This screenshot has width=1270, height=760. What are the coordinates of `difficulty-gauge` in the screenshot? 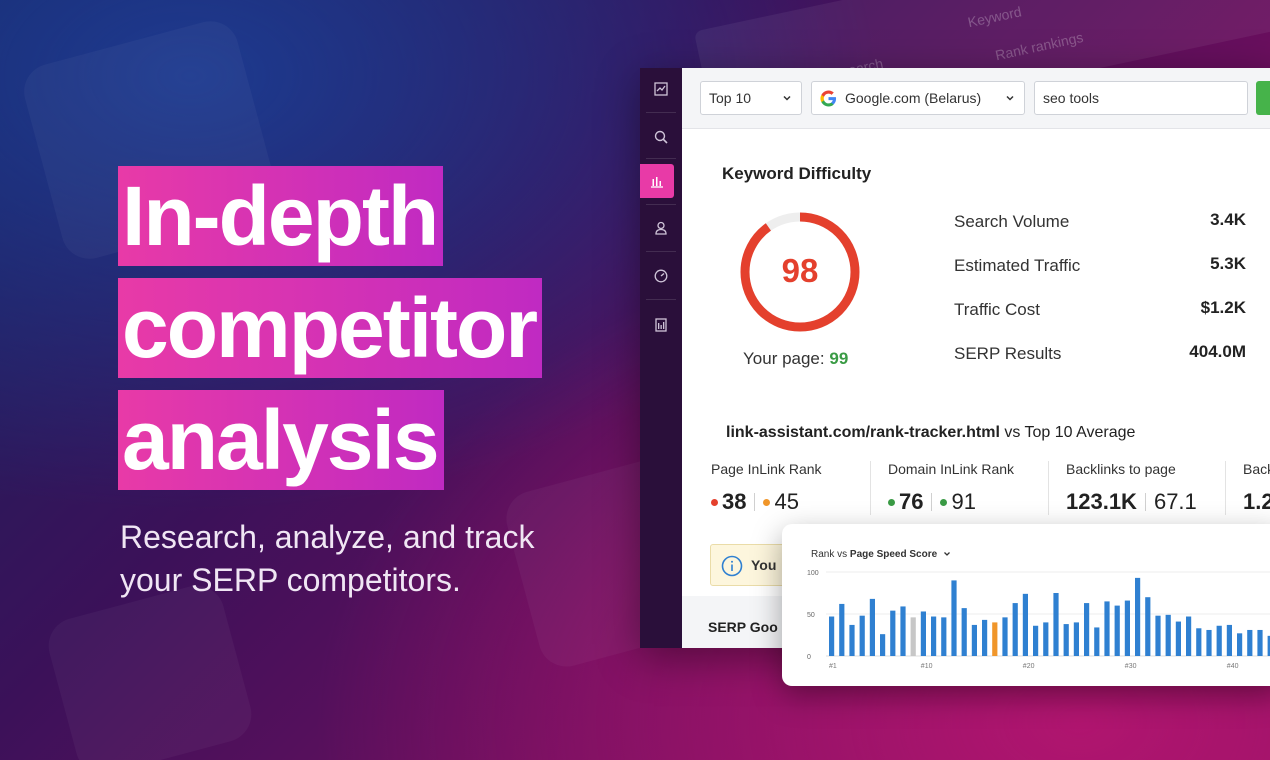 It's located at (800, 272).